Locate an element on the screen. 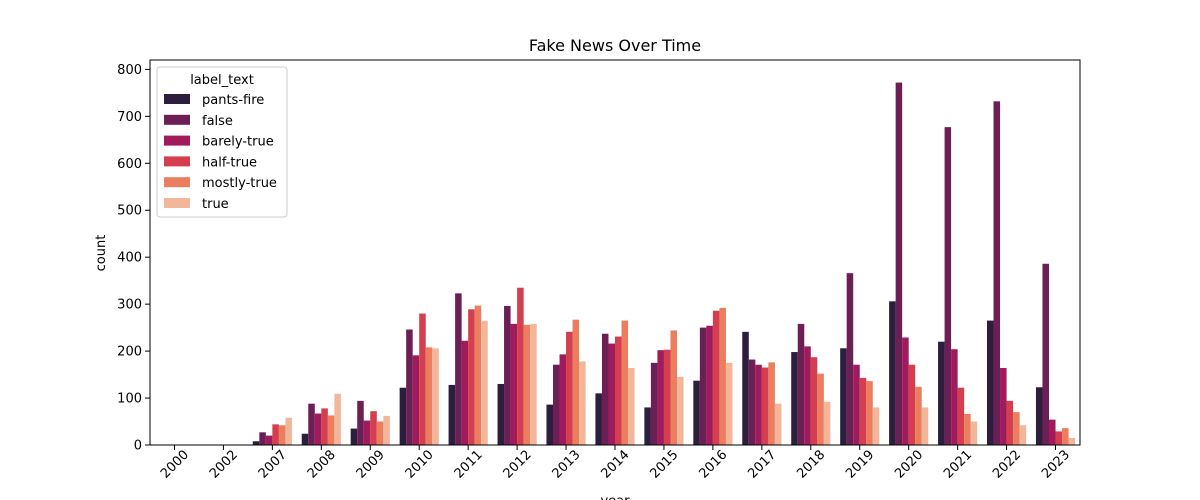  bar-barely-true-2023 is located at coordinates (1052, 432).